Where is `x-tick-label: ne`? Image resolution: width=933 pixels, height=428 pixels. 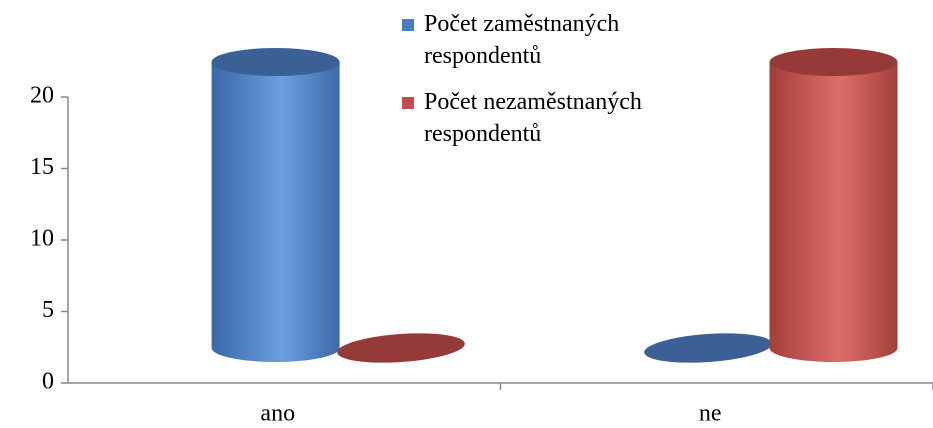 x-tick-label: ne is located at coordinates (710, 414).